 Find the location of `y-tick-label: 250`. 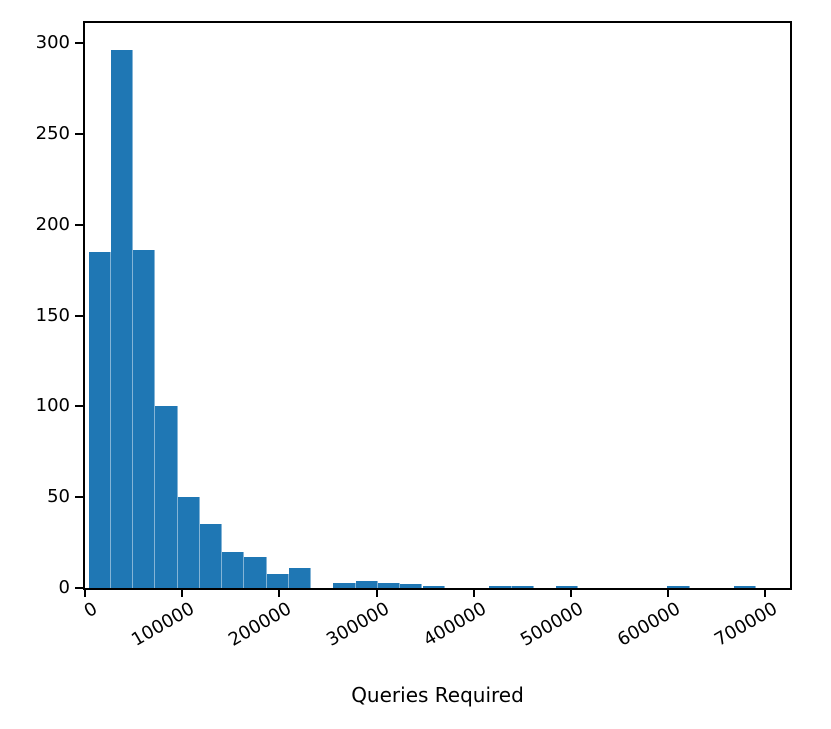

y-tick-label: 250 is located at coordinates (52, 133).